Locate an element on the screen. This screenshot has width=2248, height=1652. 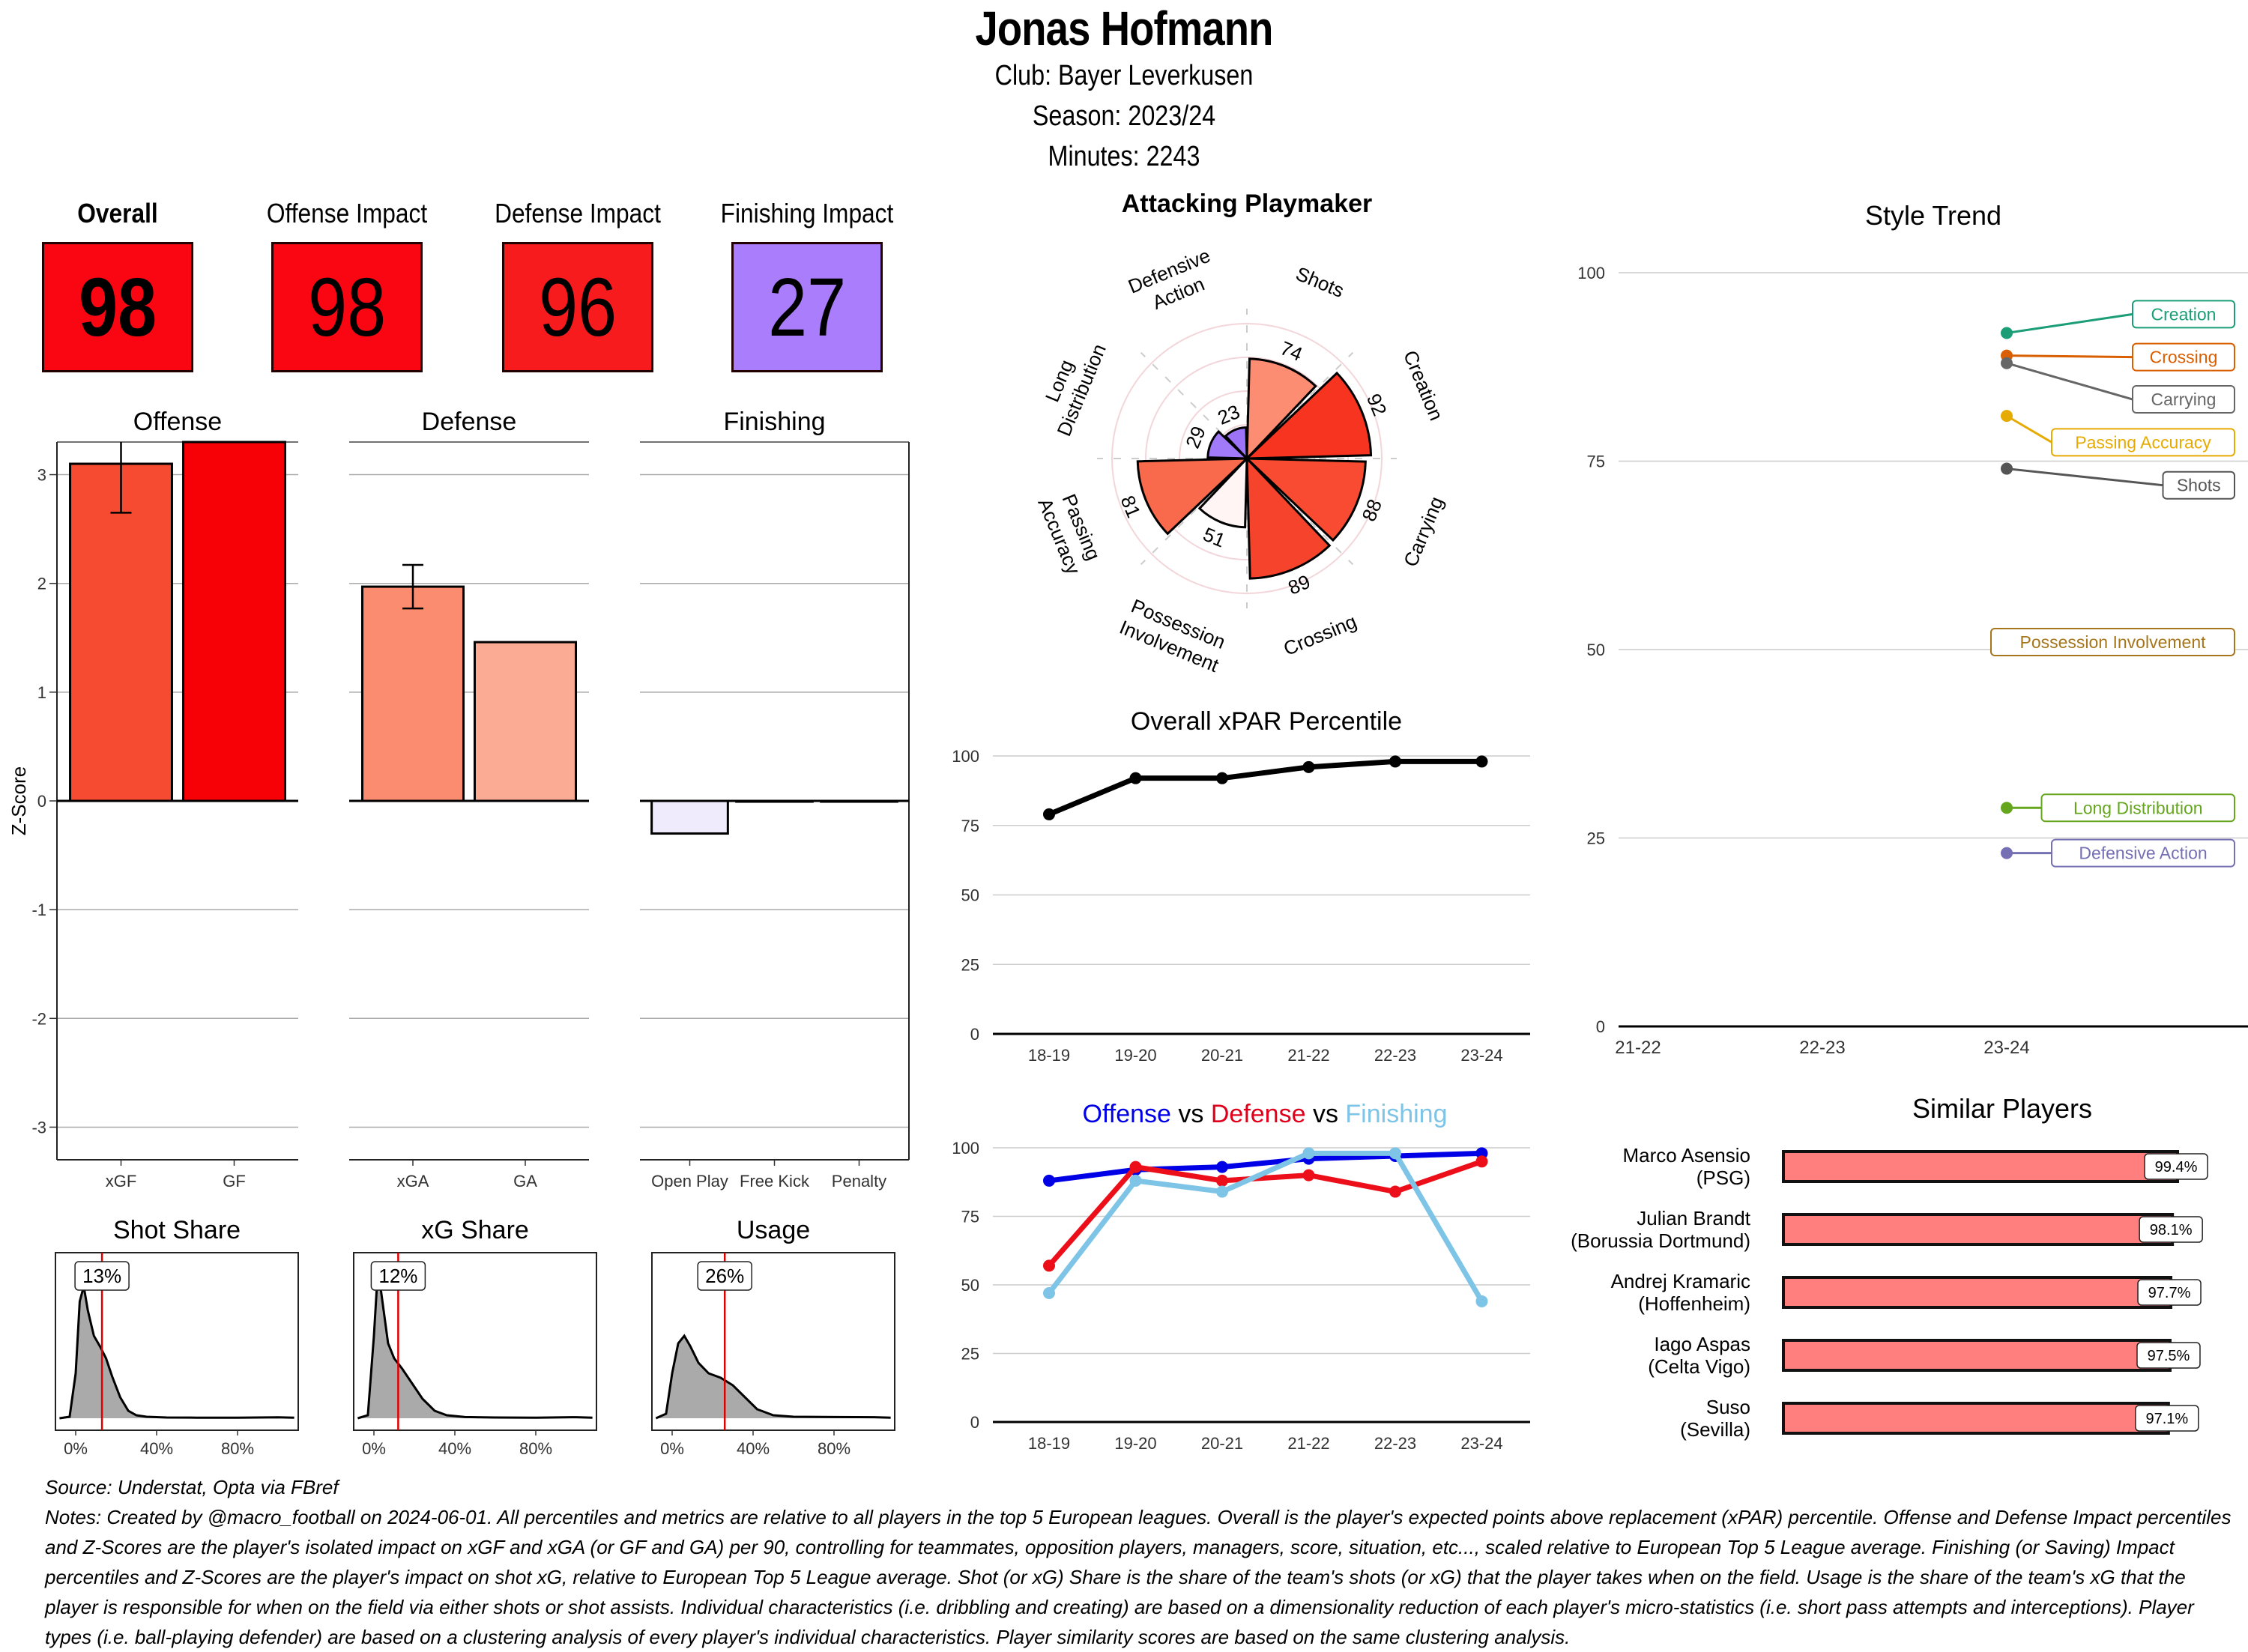
x-tick-label: 19-20 is located at coordinates (1135, 1055).